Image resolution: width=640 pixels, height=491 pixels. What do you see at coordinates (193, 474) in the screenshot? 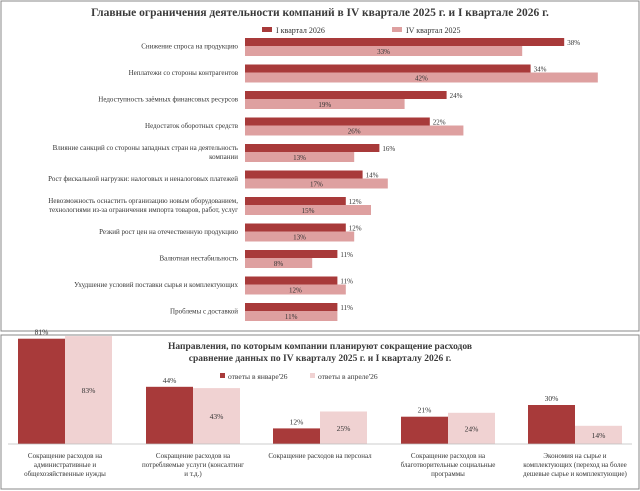
I see `bottom-category-label-line: и т.д.)` at bounding box center [193, 474].